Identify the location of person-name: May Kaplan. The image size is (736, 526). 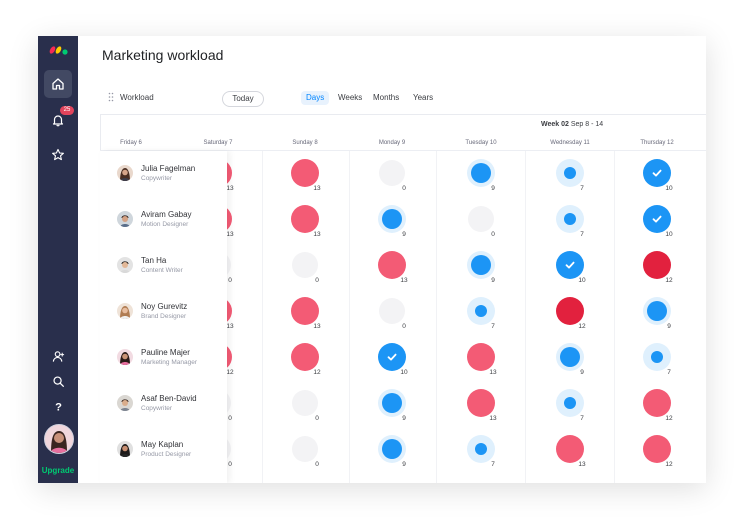
(162, 444).